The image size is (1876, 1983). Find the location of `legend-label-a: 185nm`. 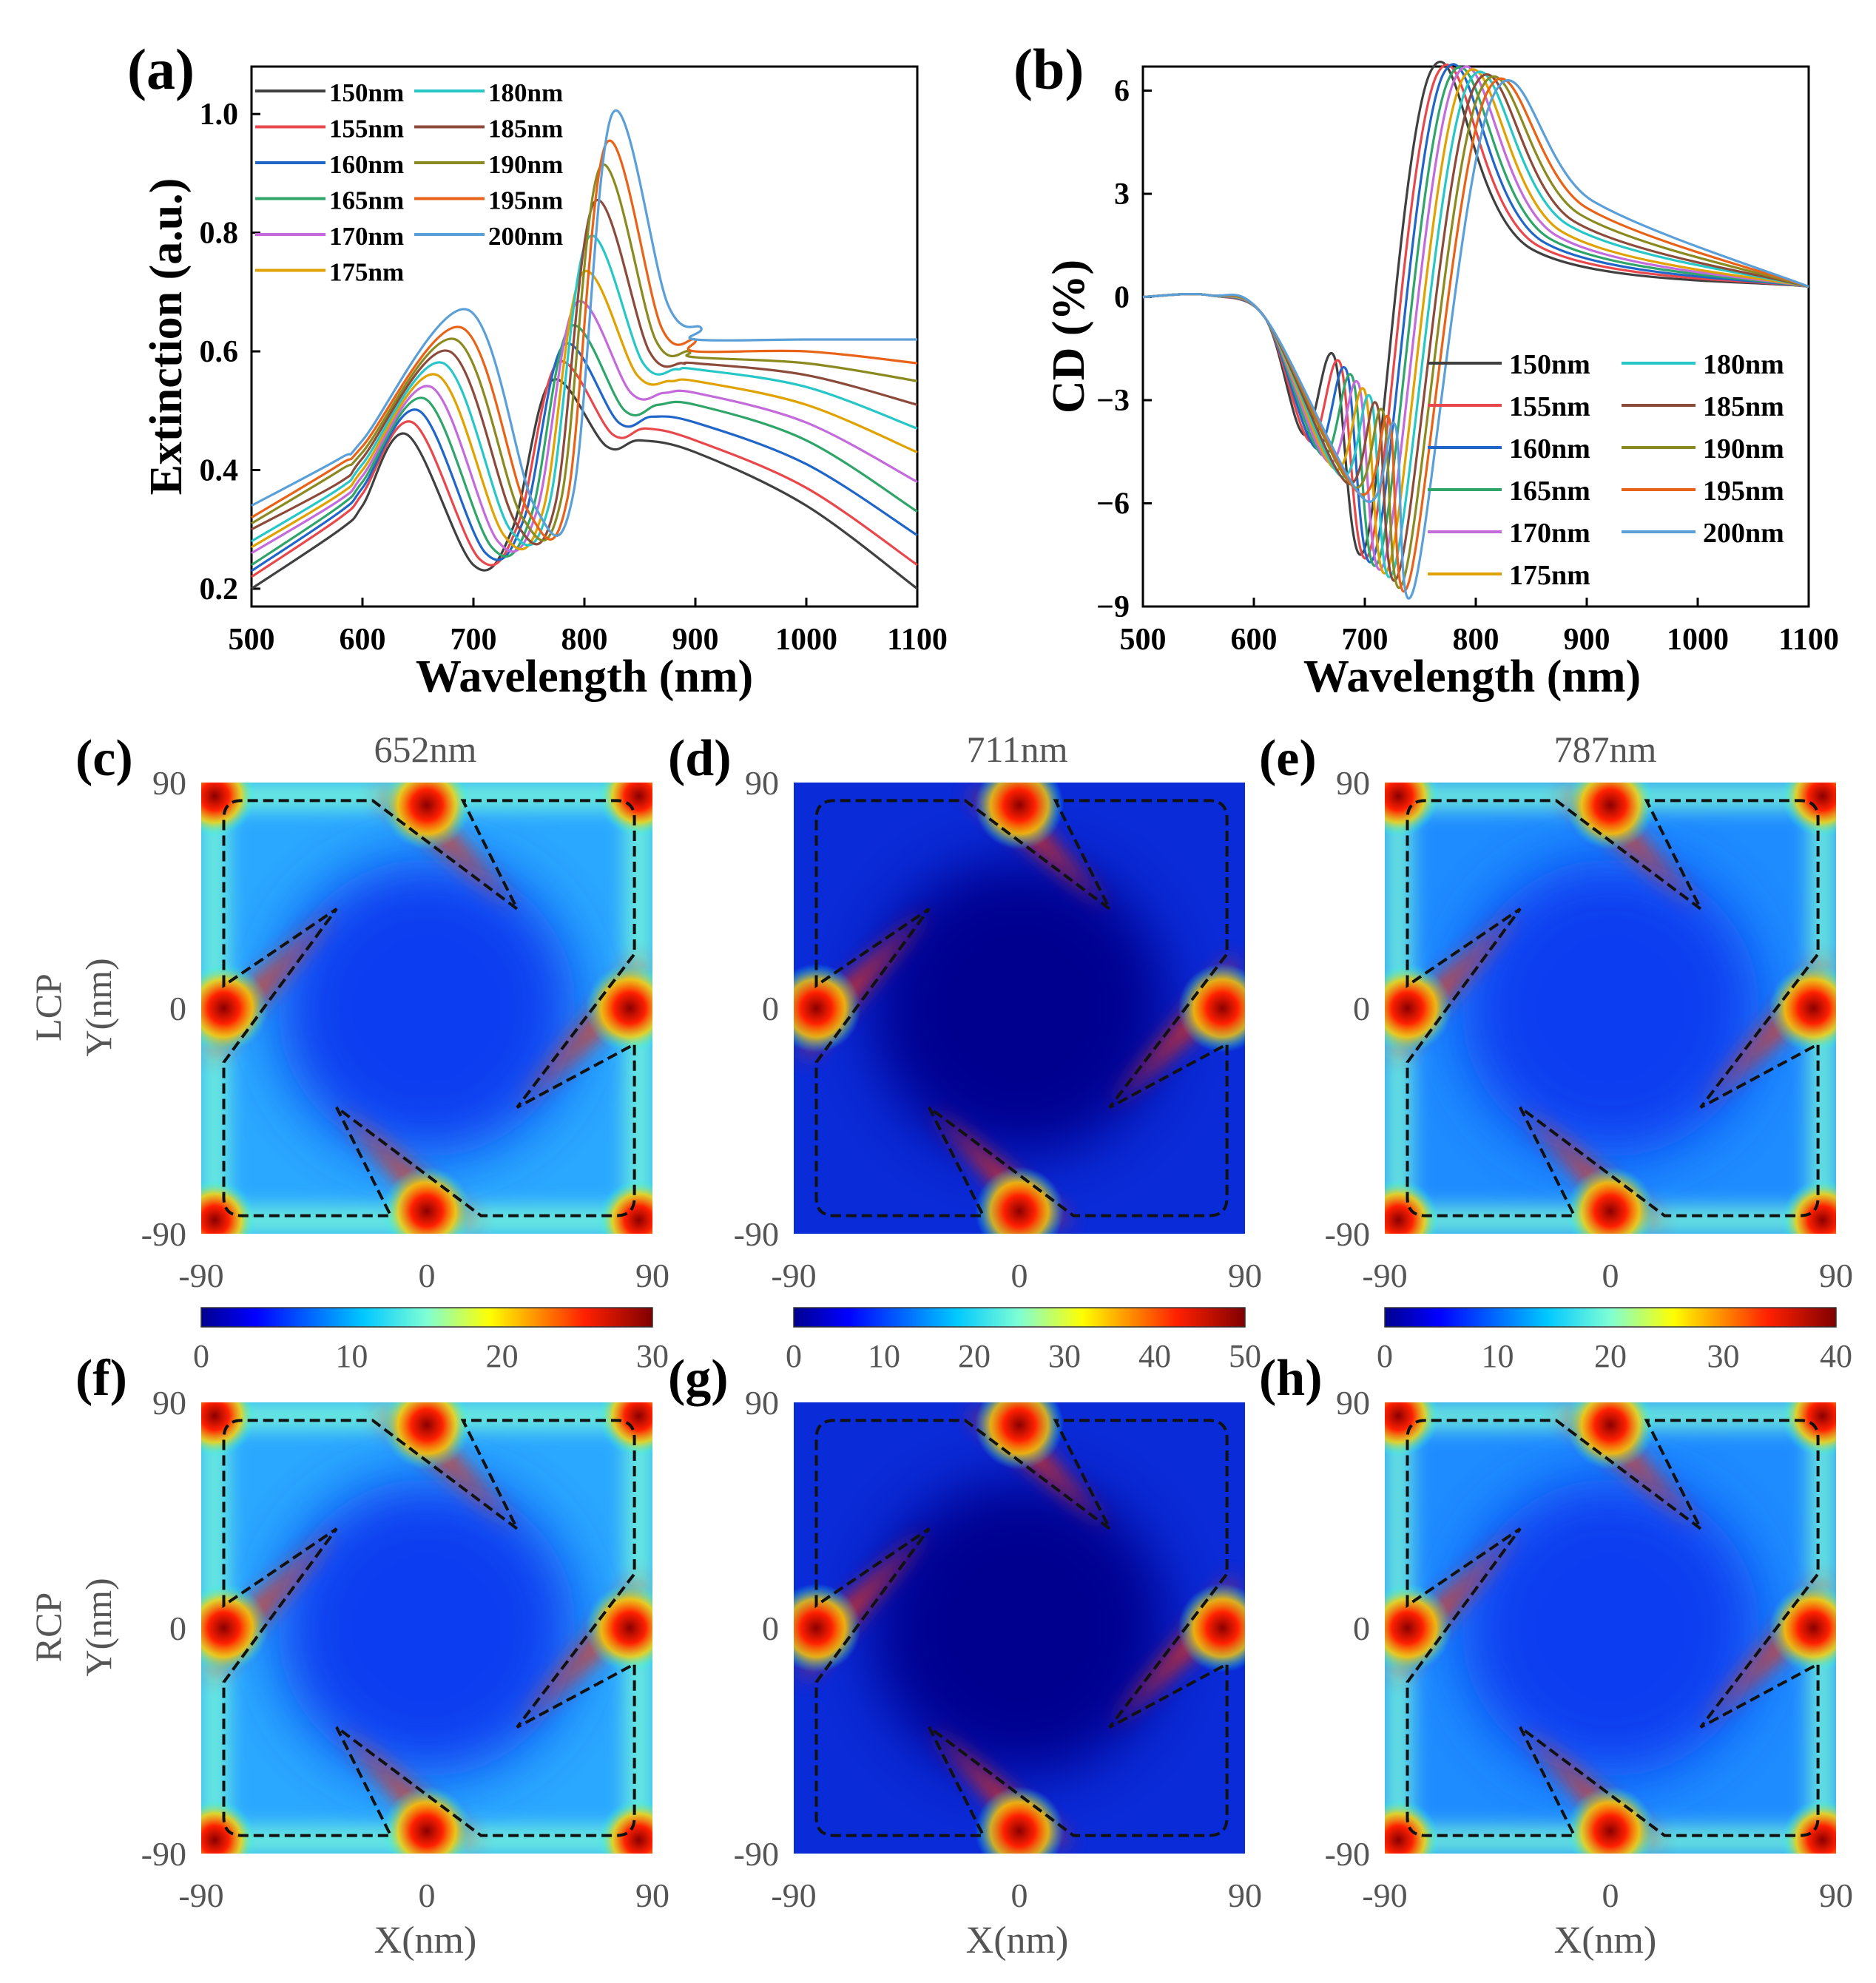

legend-label-a: 185nm is located at coordinates (525, 129).